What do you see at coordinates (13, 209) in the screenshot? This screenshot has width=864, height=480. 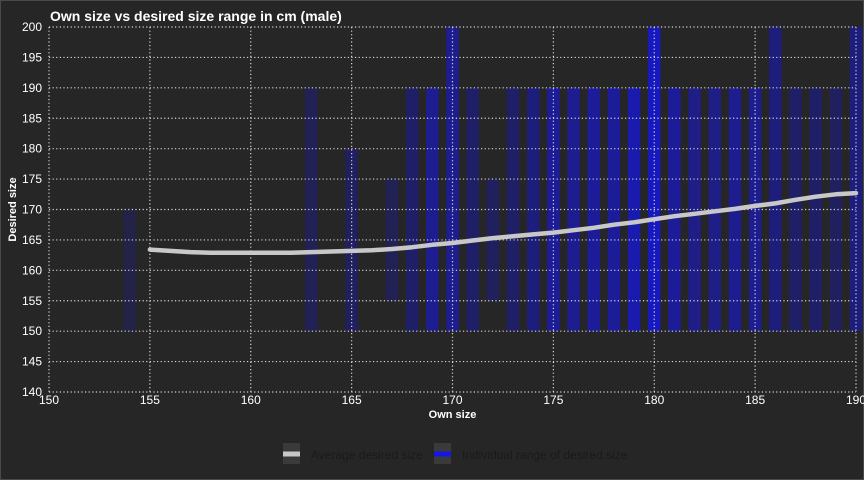 I see `y-axis-title: Desired size` at bounding box center [13, 209].